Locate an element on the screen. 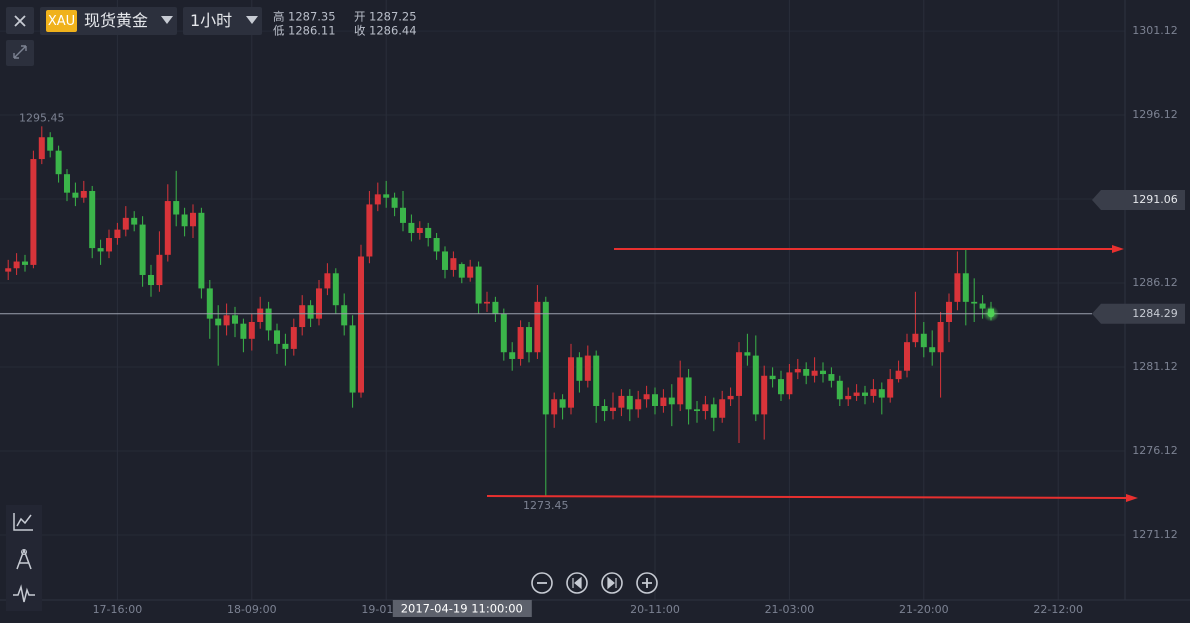 Image resolution: width=1190 pixels, height=623 pixels. close-label: 收 is located at coordinates (360, 31).